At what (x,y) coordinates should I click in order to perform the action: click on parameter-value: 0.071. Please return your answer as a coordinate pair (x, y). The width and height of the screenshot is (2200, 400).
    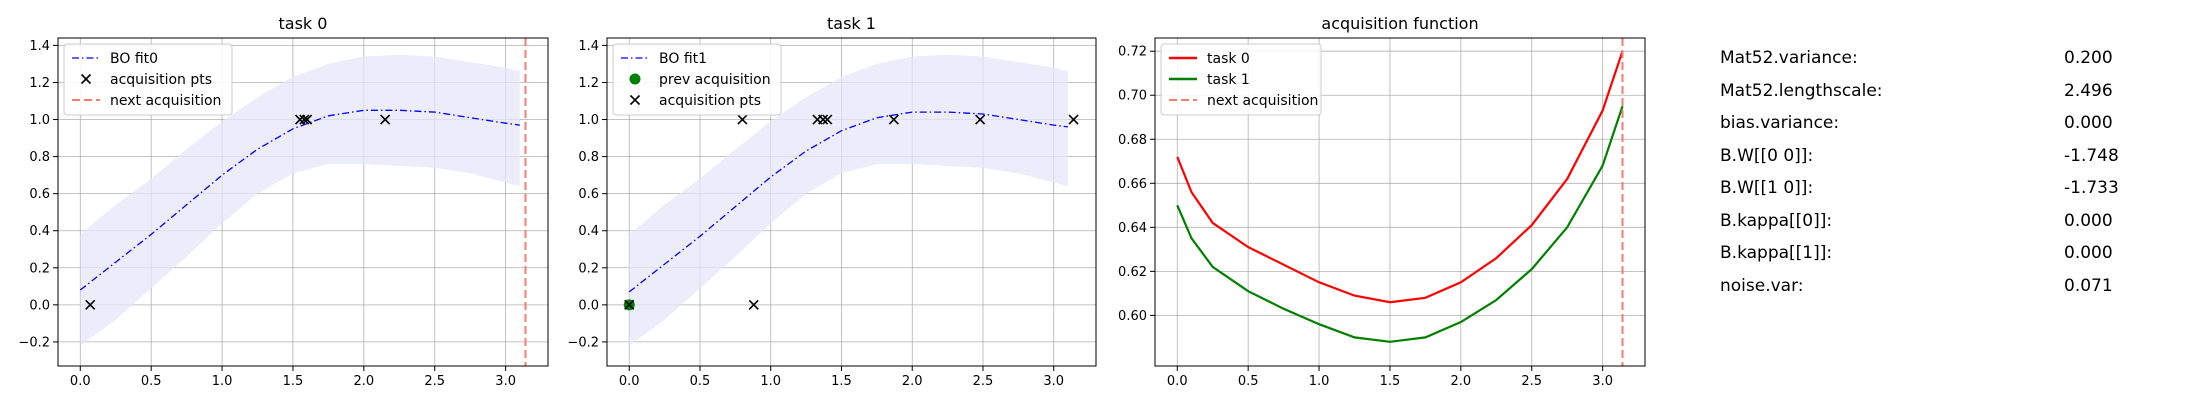
    Looking at the image, I should click on (2088, 285).